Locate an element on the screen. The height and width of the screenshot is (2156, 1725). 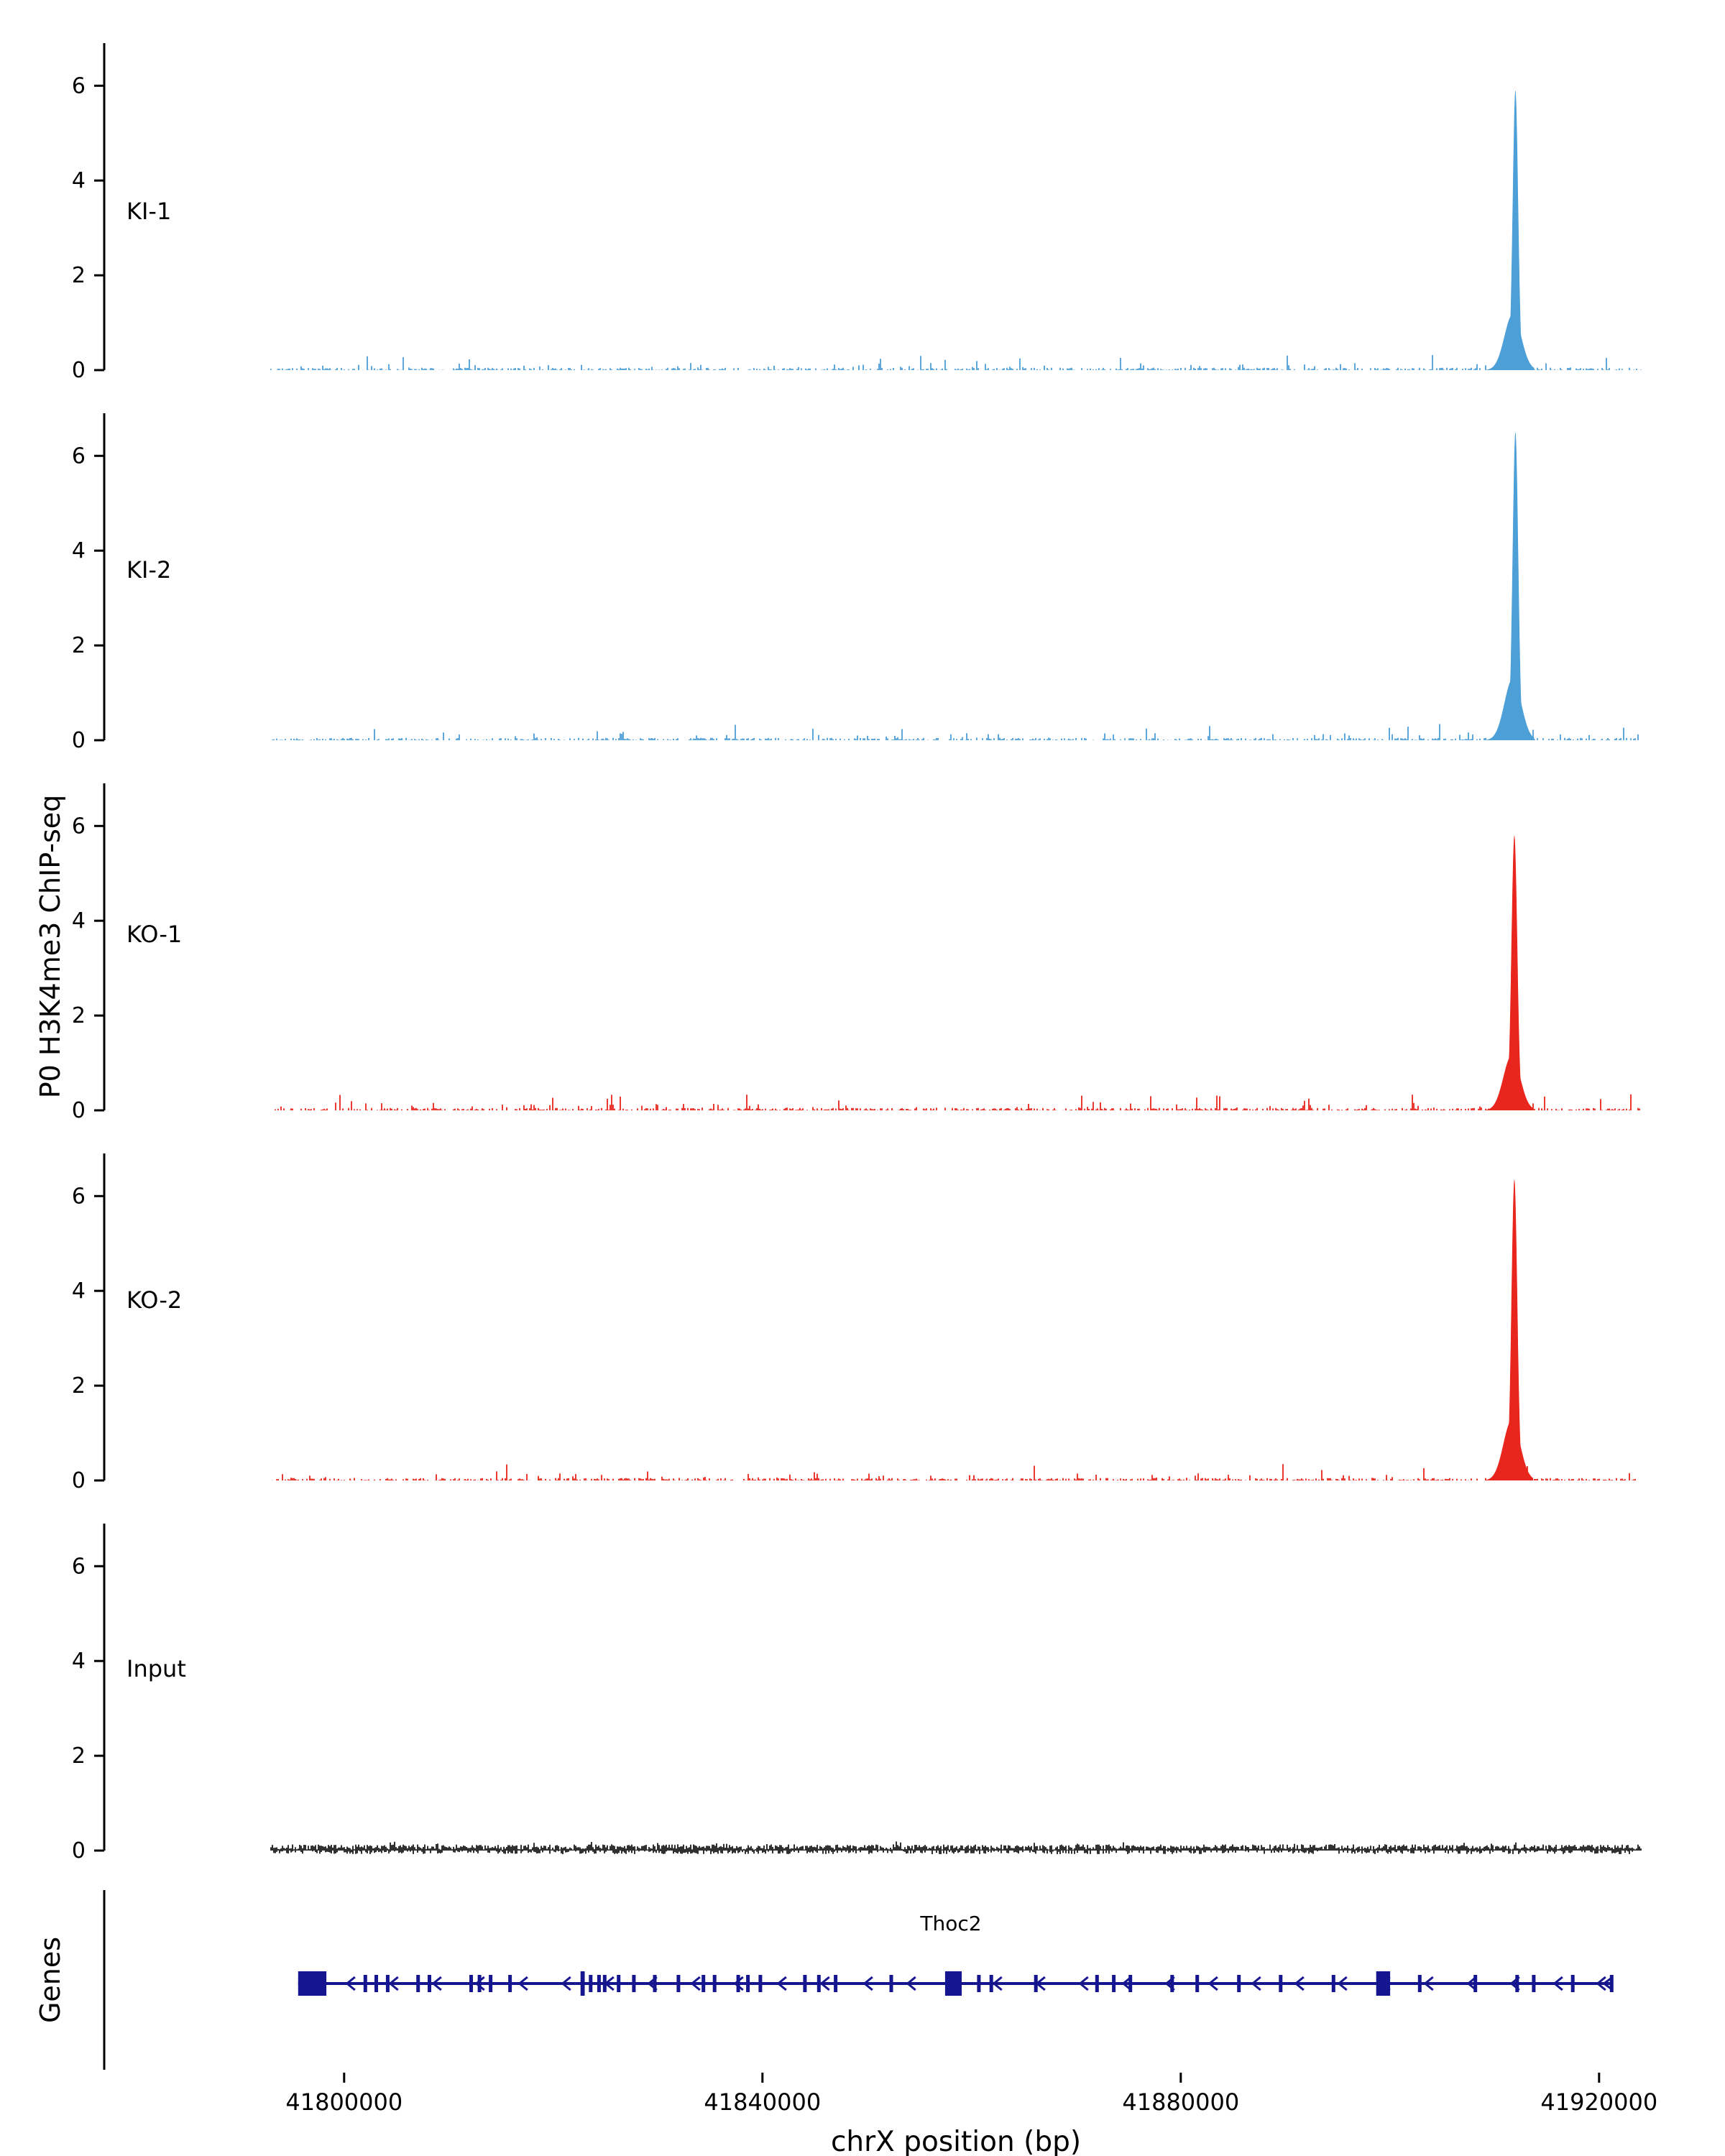
track-label-input: Input is located at coordinates (156, 1668).